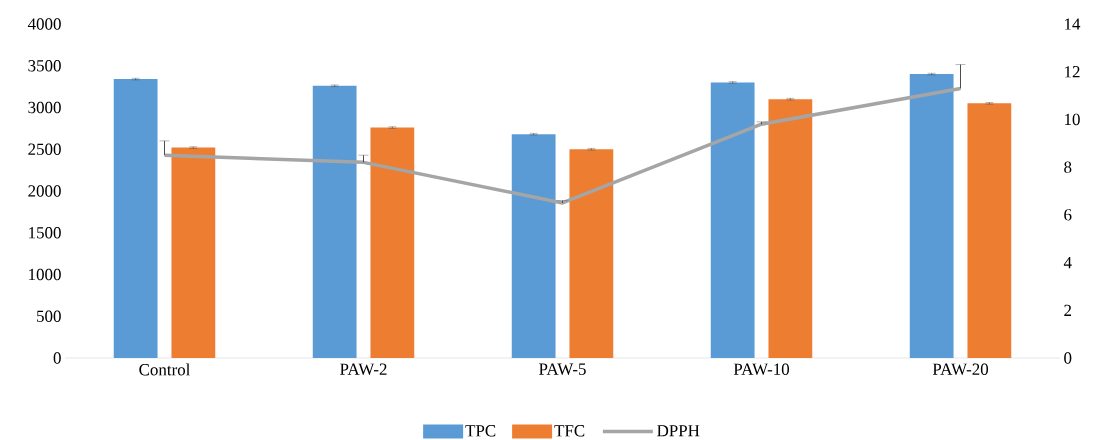 The image size is (1113, 440). I want to click on y2-tick-label: 2, so click(1068, 310).